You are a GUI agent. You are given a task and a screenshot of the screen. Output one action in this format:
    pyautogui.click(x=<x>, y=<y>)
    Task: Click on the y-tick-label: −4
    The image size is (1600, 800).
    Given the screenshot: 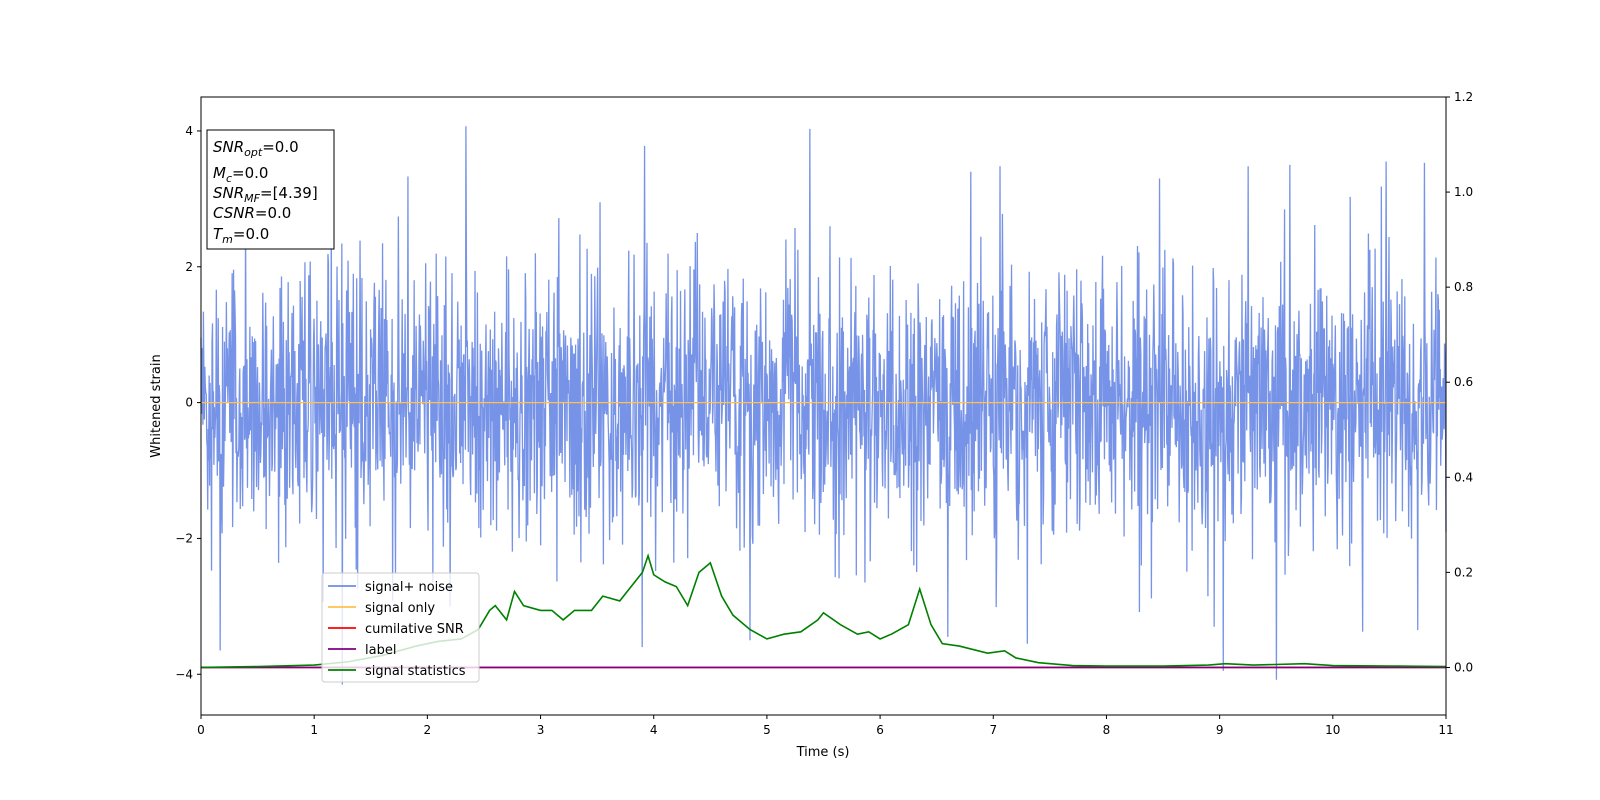 What is the action you would take?
    pyautogui.click(x=184, y=674)
    